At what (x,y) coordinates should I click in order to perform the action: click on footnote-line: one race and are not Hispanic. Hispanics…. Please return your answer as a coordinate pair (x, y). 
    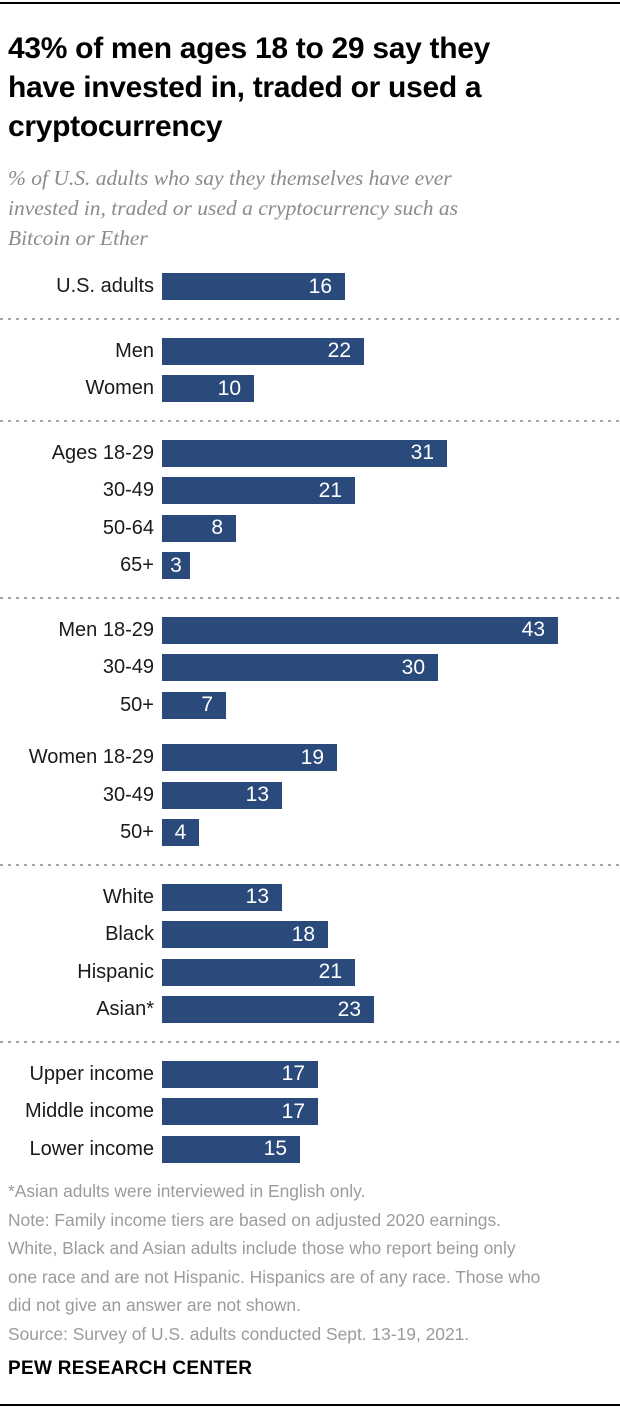
    Looking at the image, I should click on (274, 1276).